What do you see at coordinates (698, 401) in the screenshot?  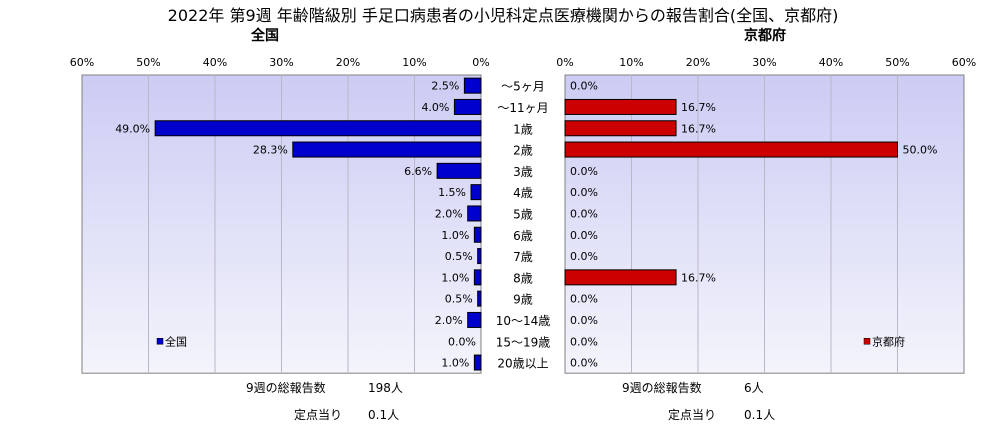 I see `kyoto-footer: 9週の総報告数 6人 定点当り 0.1人` at bounding box center [698, 401].